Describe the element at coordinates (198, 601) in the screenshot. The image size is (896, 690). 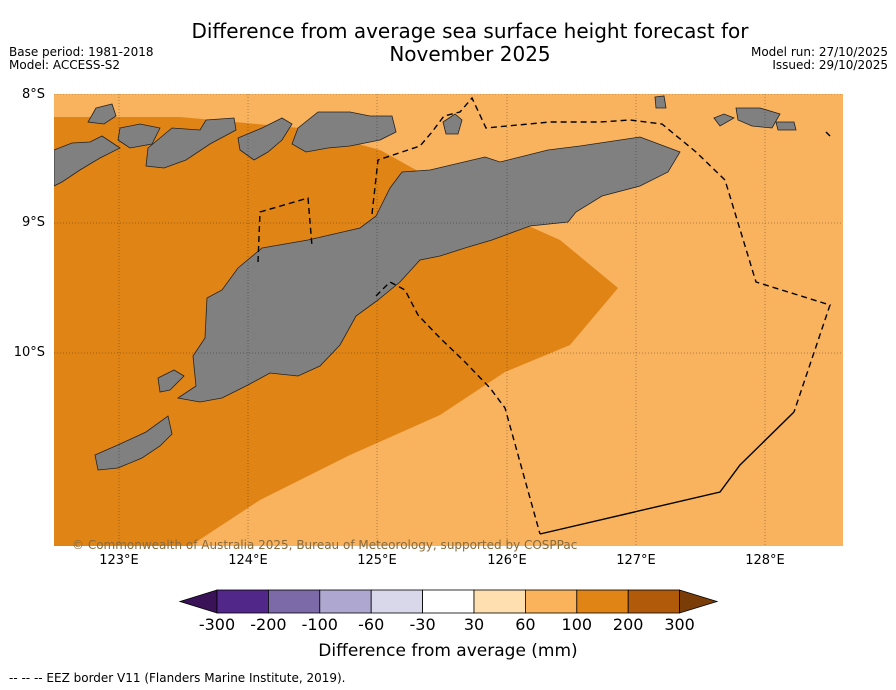
I see `colorbar-extend-low` at that location.